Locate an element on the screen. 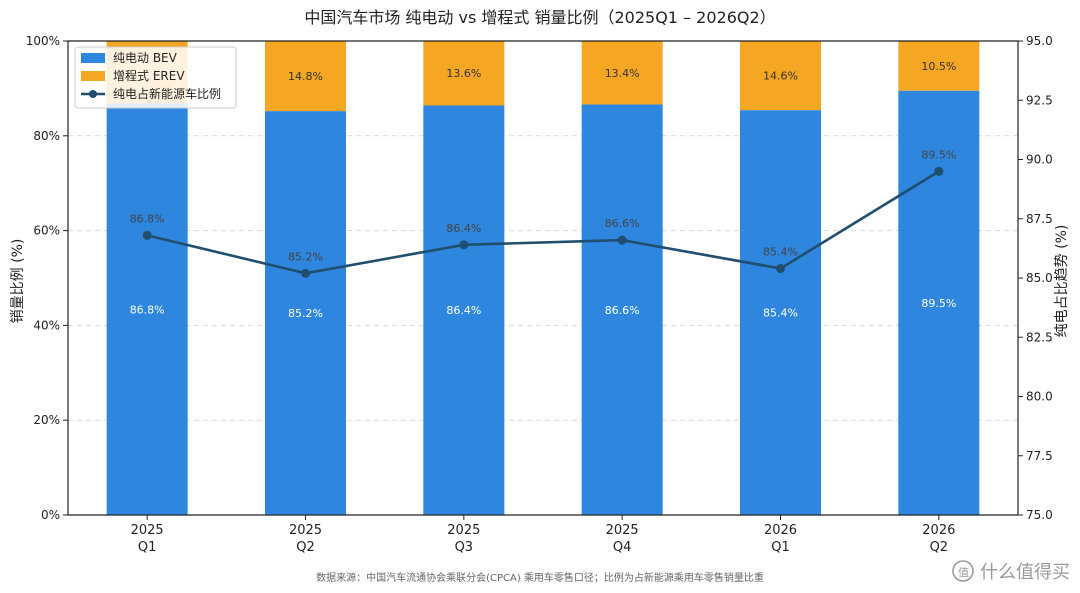 The width and height of the screenshot is (1080, 593). trend-point-label: 86.4% is located at coordinates (463, 228).